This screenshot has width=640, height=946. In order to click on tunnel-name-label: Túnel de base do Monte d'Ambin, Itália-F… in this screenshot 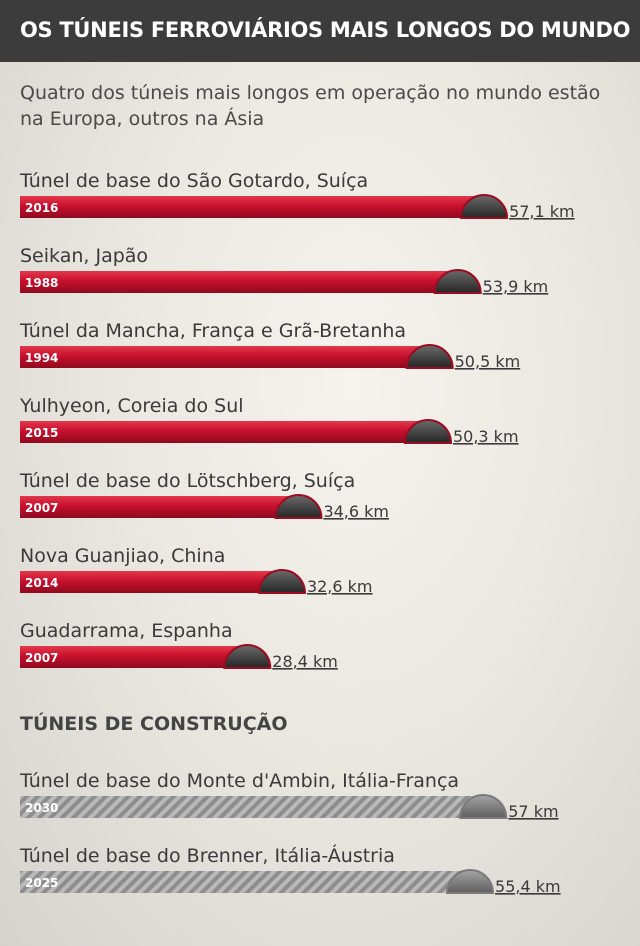, I will do `click(239, 781)`.